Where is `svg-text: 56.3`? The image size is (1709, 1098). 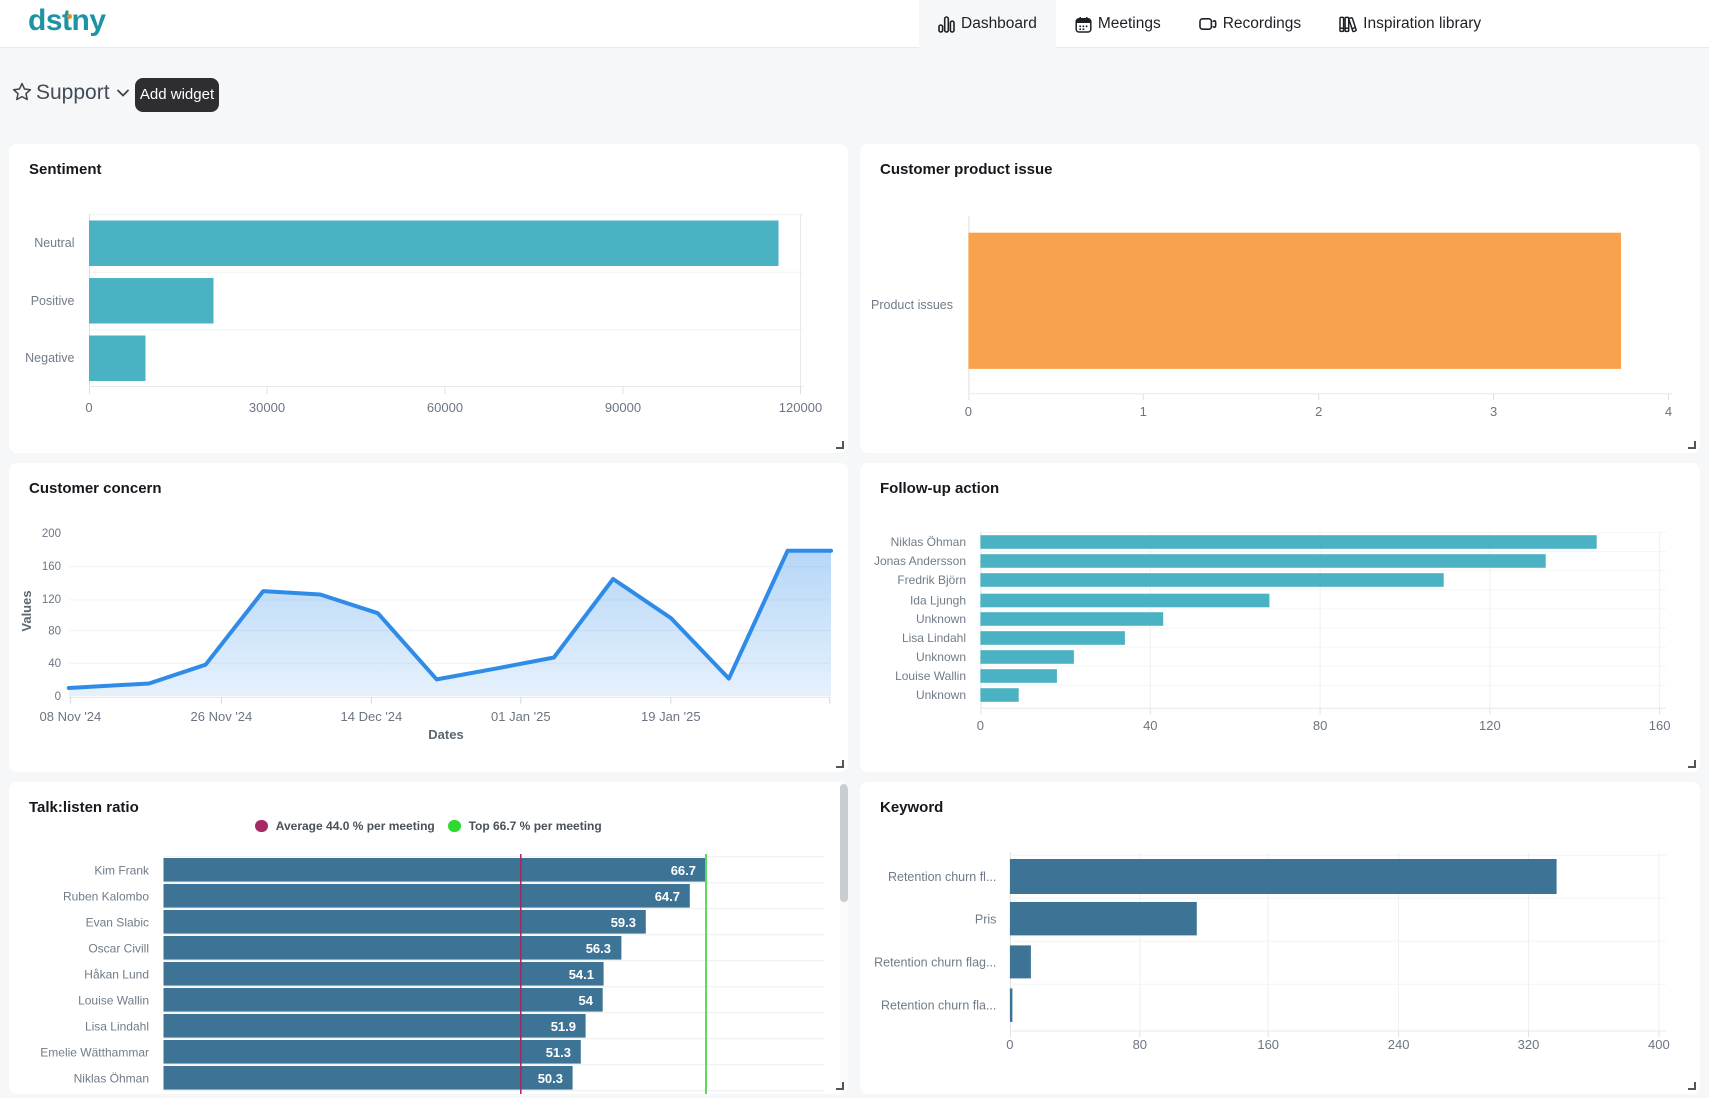 svg-text: 56.3 is located at coordinates (598, 948).